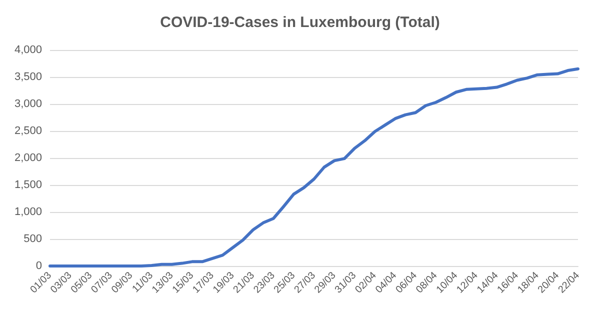 The width and height of the screenshot is (600, 310). Describe the element at coordinates (39, 266) in the screenshot. I see `y-tick-label: 0` at that location.